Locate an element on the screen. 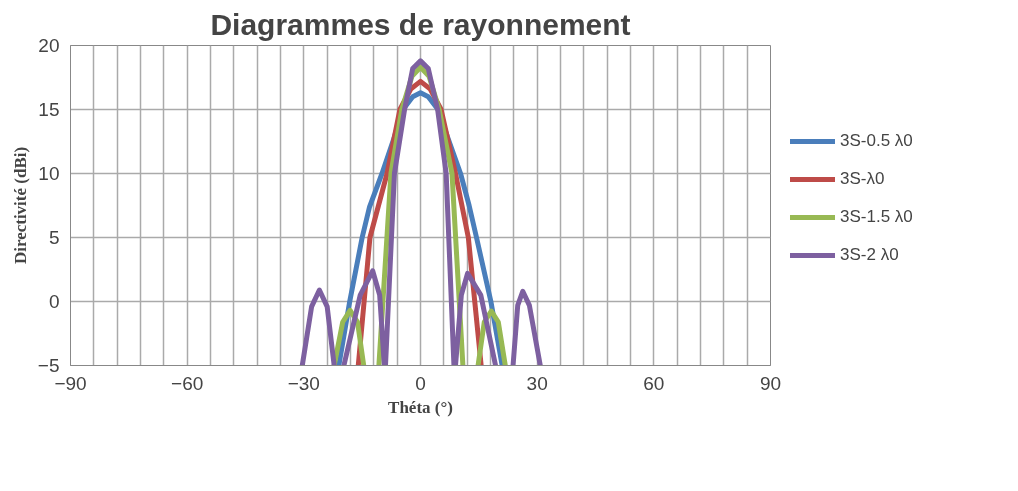 The width and height of the screenshot is (1018, 491). x-tick-label: 30 is located at coordinates (537, 383).